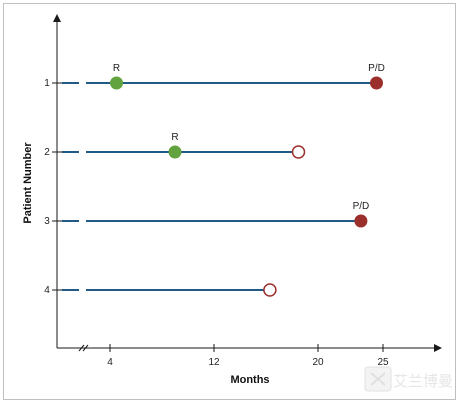  I want to click on y-axis-title: Patient Number, so click(28, 183).